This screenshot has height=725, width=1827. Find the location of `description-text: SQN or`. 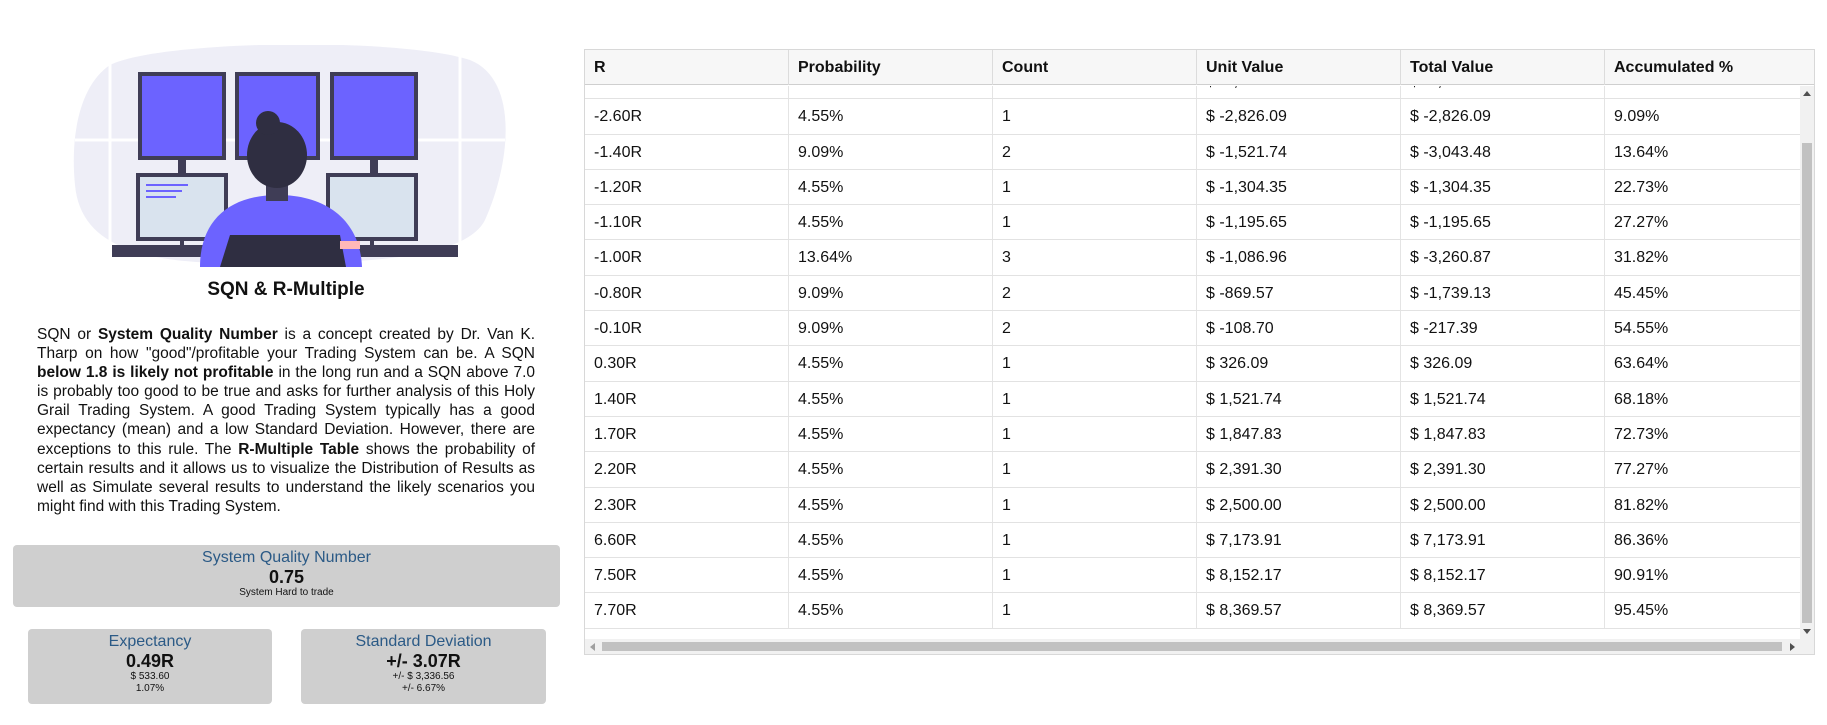

description-text: SQN or is located at coordinates (67, 334).